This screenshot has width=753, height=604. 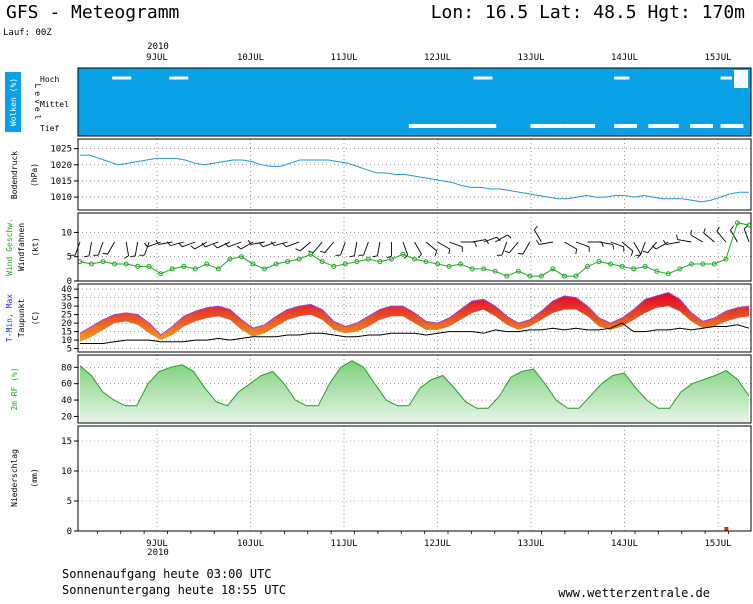 What do you see at coordinates (250, 544) in the screenshot?
I see `day-label-bottom: 10JUL` at bounding box center [250, 544].